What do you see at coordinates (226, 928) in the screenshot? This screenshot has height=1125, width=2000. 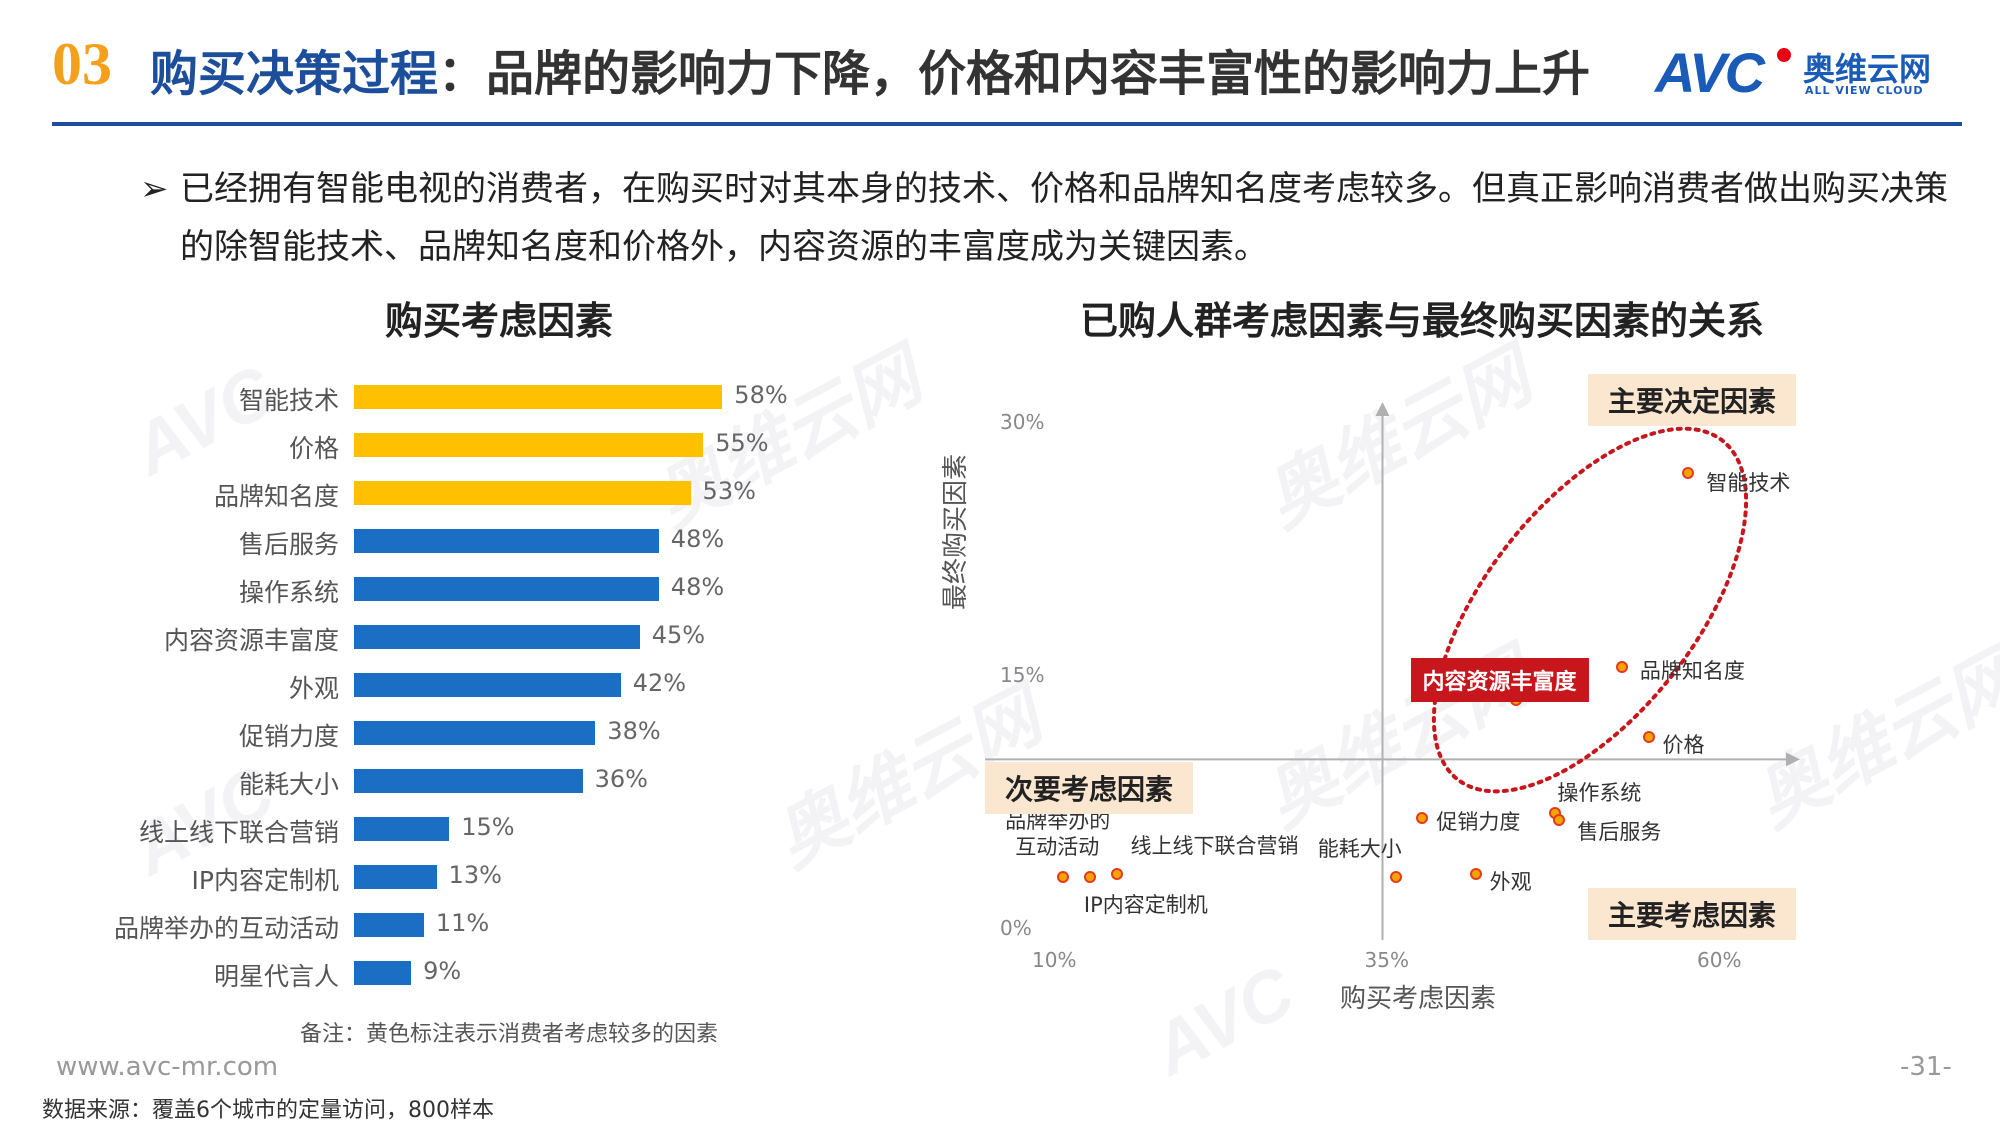 I see `bar-category-label: 品牌举办的互动活动` at bounding box center [226, 928].